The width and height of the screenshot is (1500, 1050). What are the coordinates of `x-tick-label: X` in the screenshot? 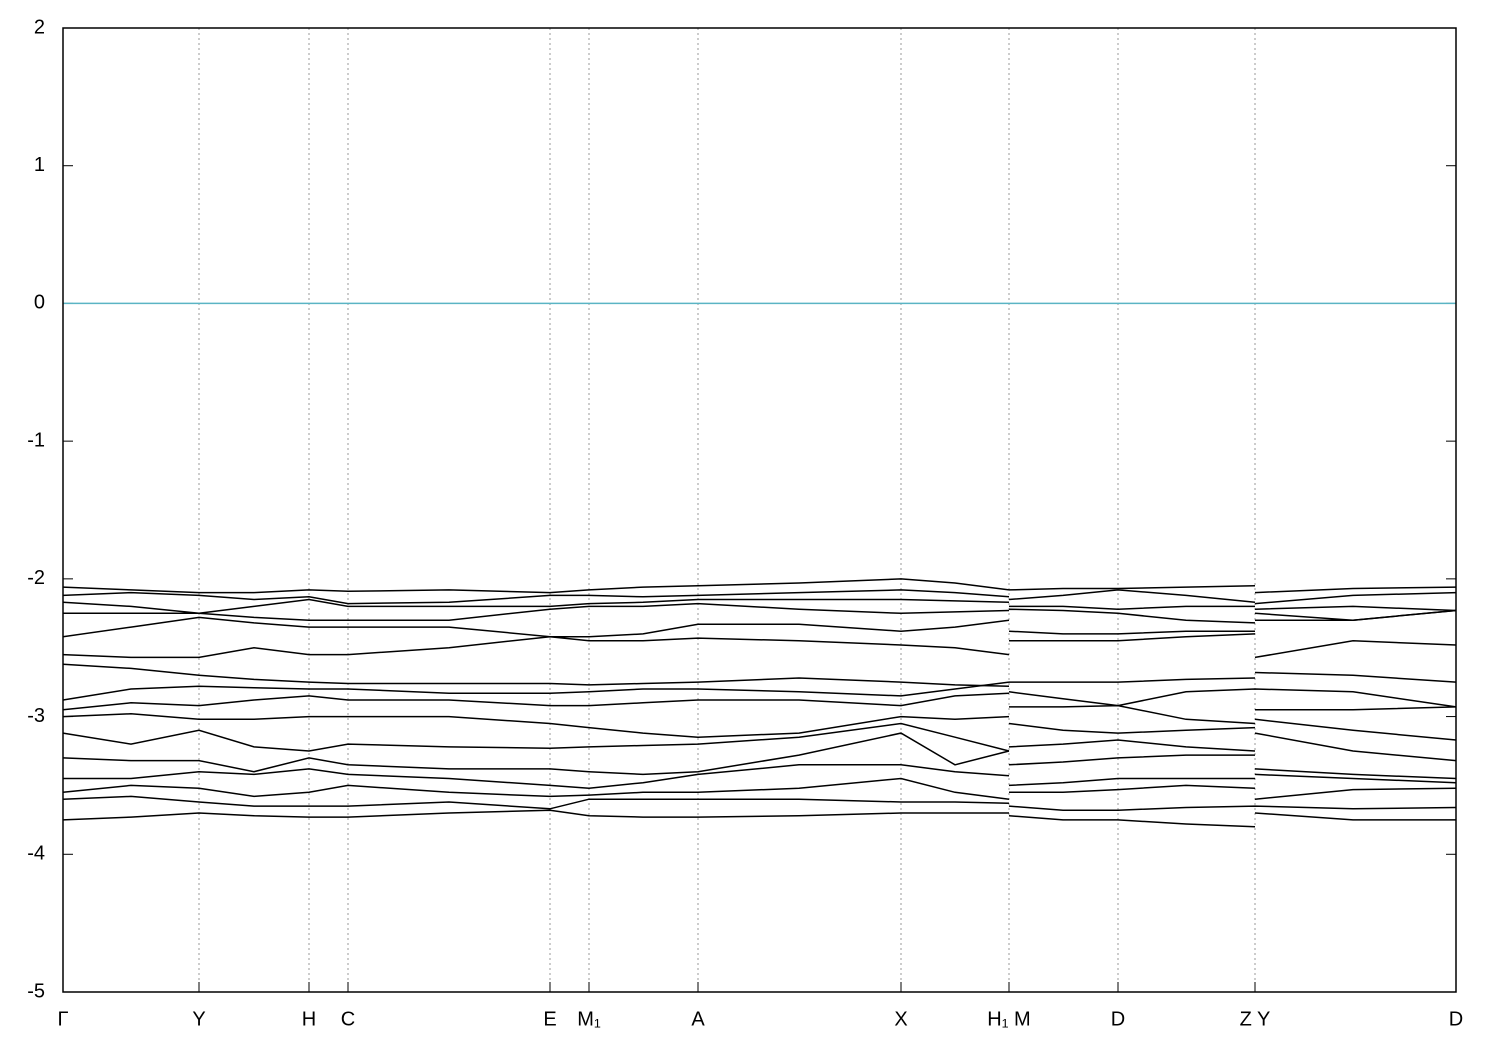 It's located at (900, 1019).